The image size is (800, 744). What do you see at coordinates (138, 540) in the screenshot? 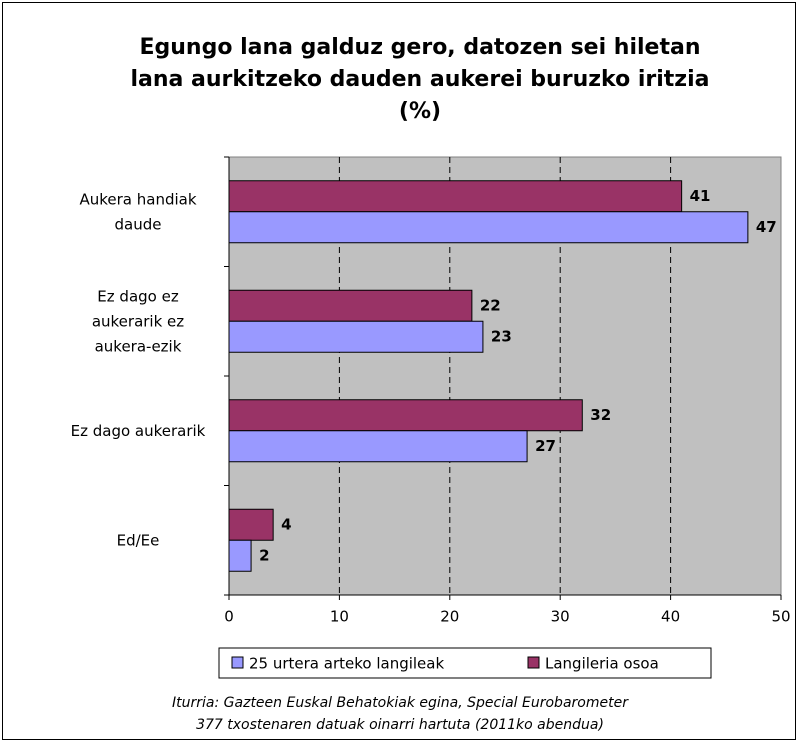
I see `y-tick-label: Ed/Ee` at bounding box center [138, 540].